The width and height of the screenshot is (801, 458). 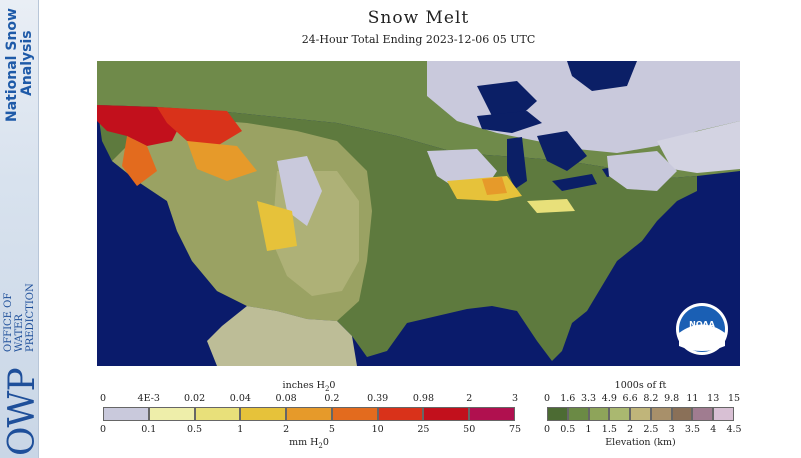 I want to click on elev-tick-label: 3.3, so click(x=588, y=398).